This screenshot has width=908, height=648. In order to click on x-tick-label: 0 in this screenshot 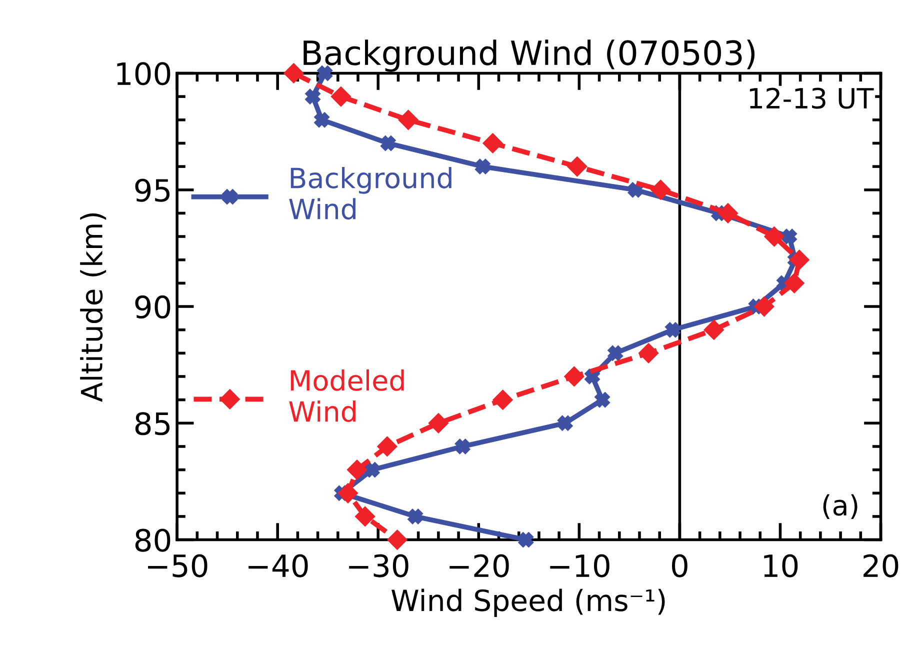, I will do `click(680, 566)`.